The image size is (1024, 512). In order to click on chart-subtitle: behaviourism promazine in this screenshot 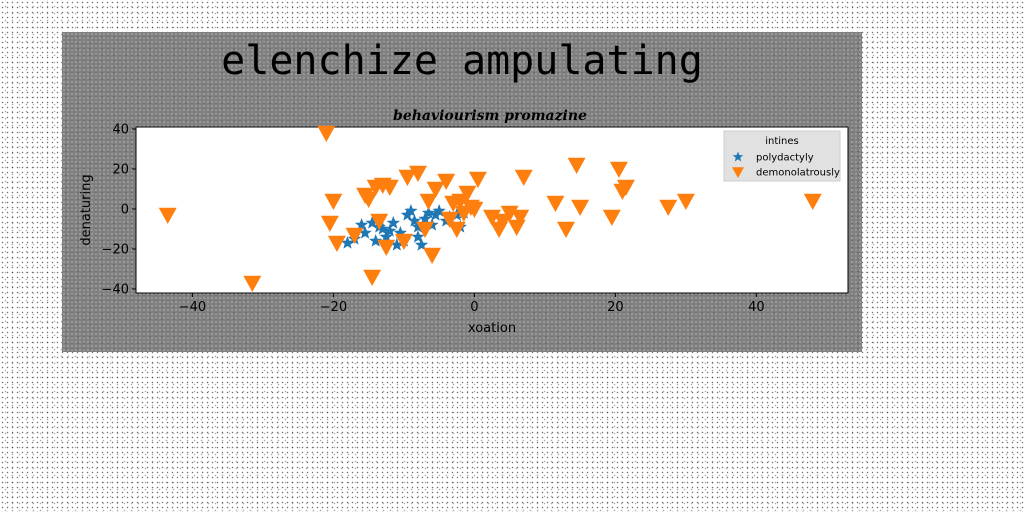, I will do `click(490, 116)`.